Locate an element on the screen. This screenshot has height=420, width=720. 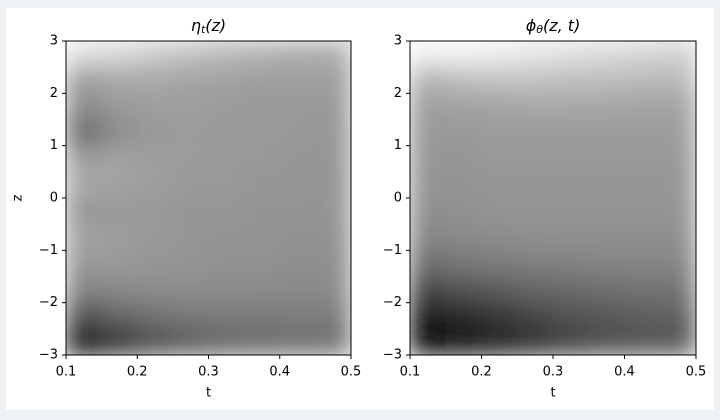
chart-title: ηt(z) is located at coordinates (208, 26).